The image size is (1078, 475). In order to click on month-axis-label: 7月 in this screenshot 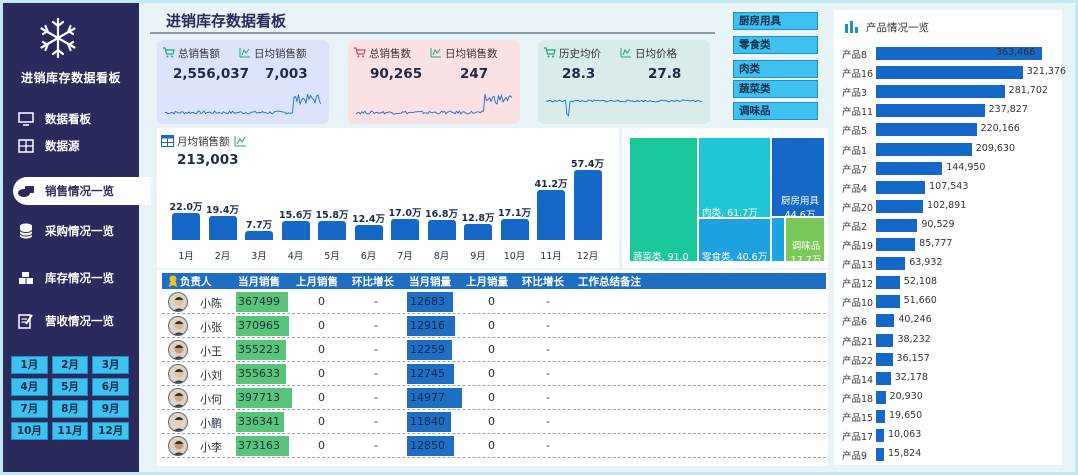, I will do `click(405, 256)`.